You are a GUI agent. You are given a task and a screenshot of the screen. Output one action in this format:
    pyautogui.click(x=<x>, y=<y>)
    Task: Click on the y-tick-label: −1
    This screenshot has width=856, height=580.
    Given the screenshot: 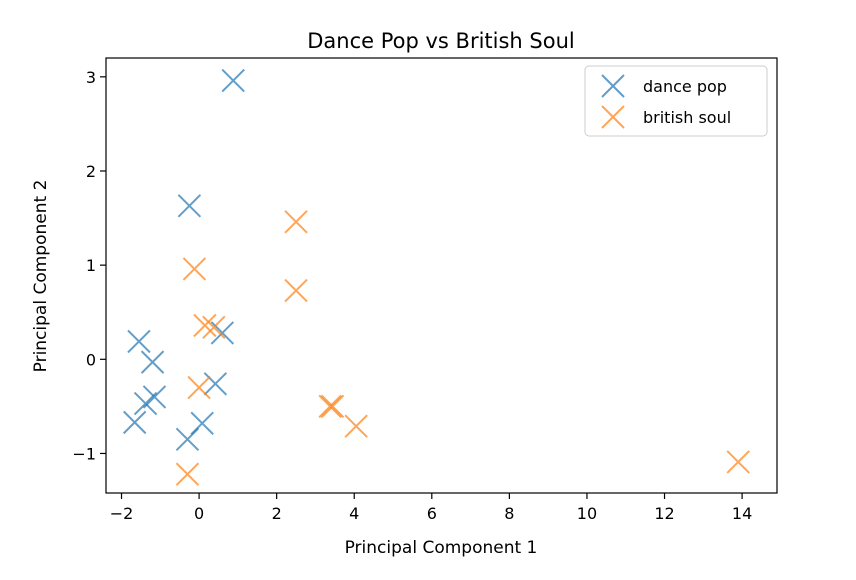 What is the action you would take?
    pyautogui.click(x=84, y=453)
    